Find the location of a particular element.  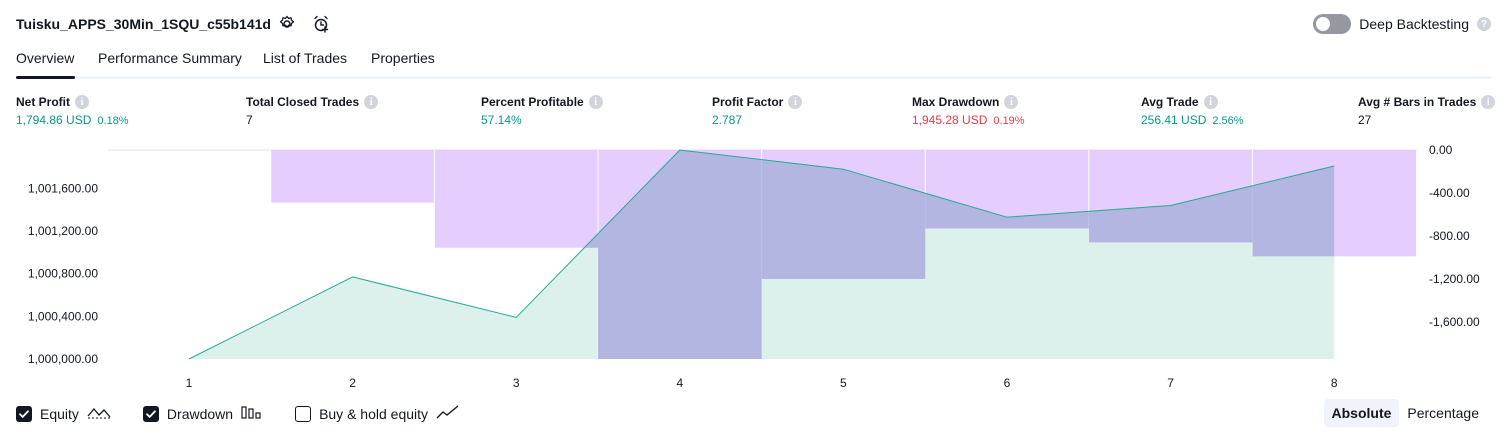

deep-backtesting-toggle is located at coordinates (1332, 24).